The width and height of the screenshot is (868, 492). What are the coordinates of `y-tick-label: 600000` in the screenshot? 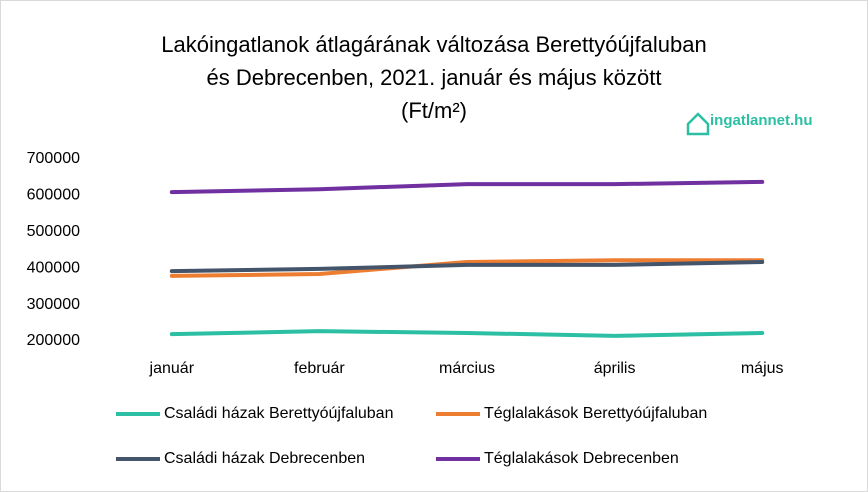 It's located at (53, 195).